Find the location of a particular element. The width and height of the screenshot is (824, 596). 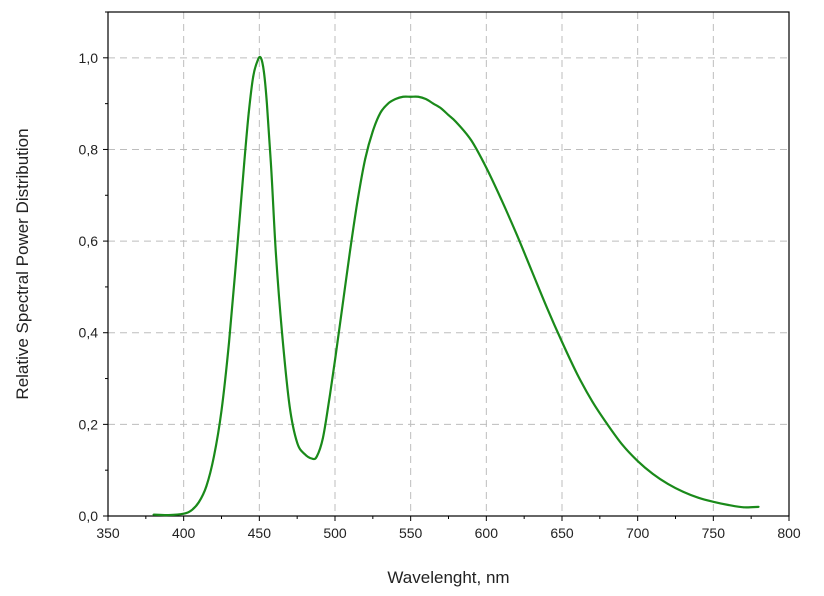

y-tick-label: 1,0 is located at coordinates (89, 58).